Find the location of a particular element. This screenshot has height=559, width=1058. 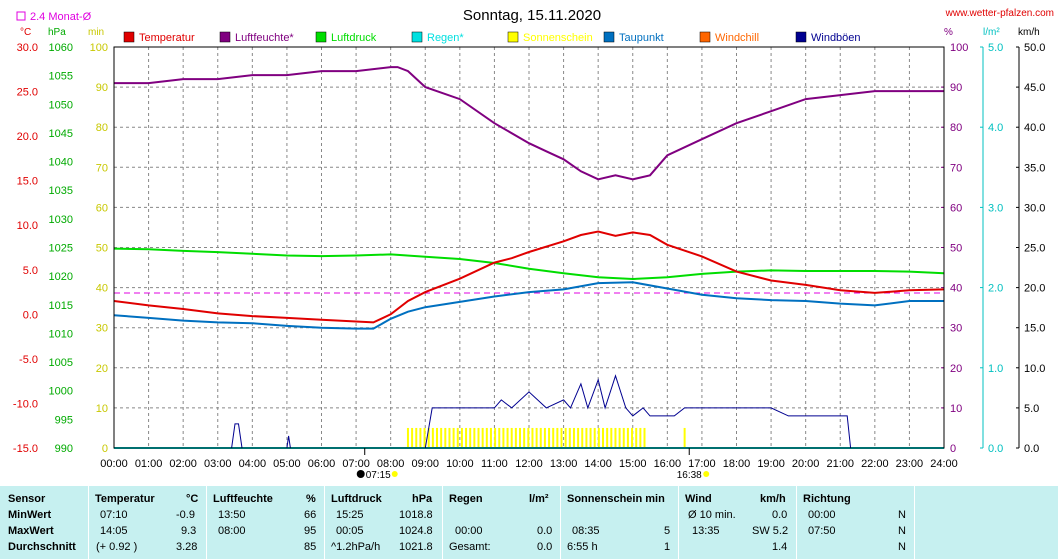

y-tick-minutes: 80 is located at coordinates (102, 128).